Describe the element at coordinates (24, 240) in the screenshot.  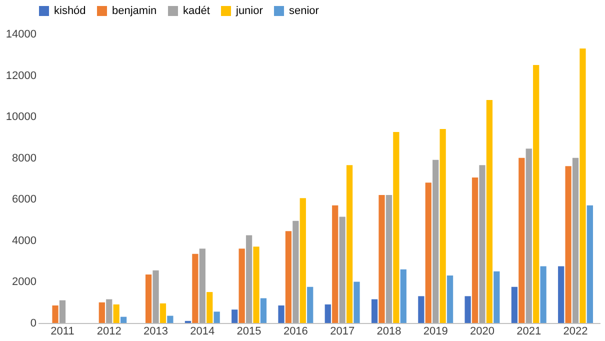
I see `y-tick-label: 4000` at that location.